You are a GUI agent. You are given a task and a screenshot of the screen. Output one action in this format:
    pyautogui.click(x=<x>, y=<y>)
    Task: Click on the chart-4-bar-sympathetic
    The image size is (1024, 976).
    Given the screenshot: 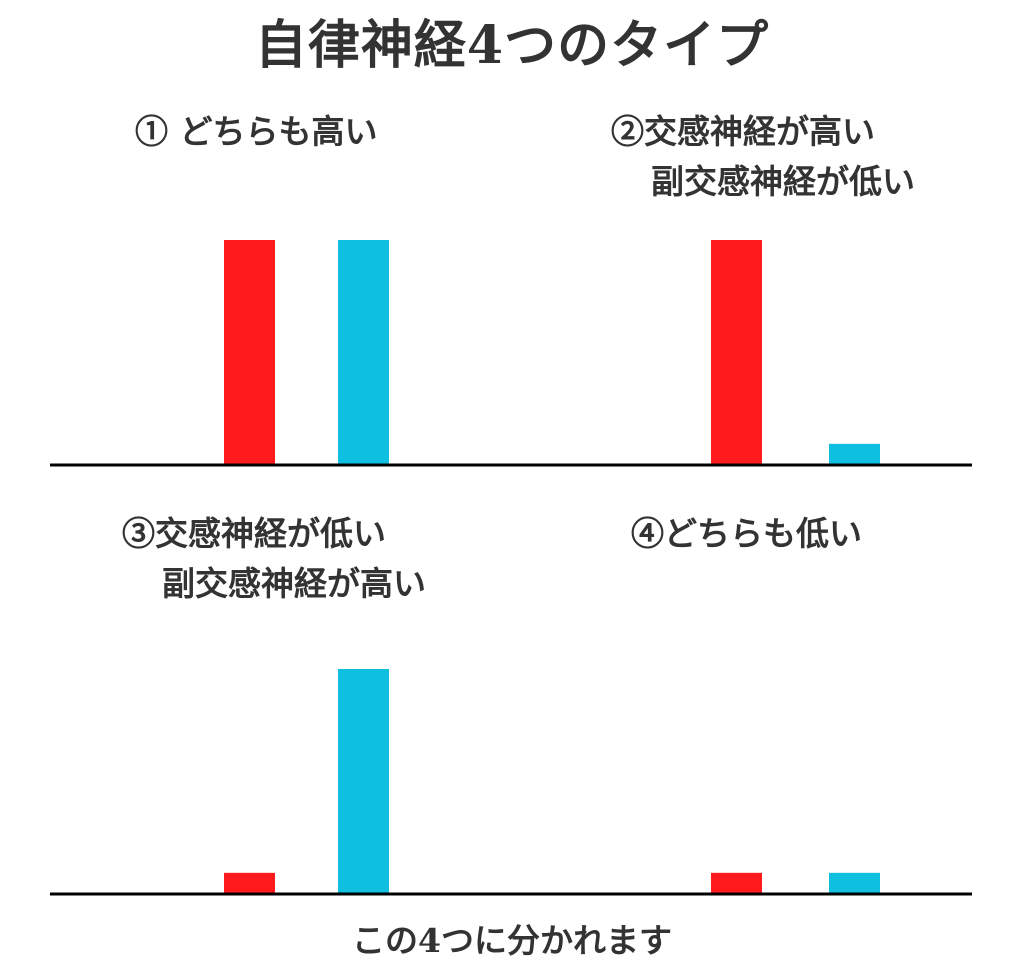 What is the action you would take?
    pyautogui.click(x=736, y=882)
    